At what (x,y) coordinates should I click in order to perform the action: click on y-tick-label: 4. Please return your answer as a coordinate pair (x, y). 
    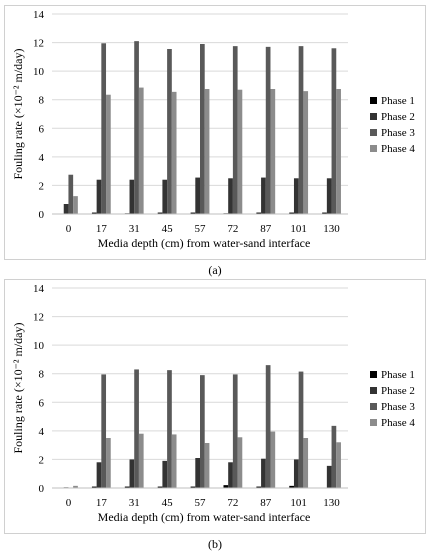
    Looking at the image, I should click on (42, 432).